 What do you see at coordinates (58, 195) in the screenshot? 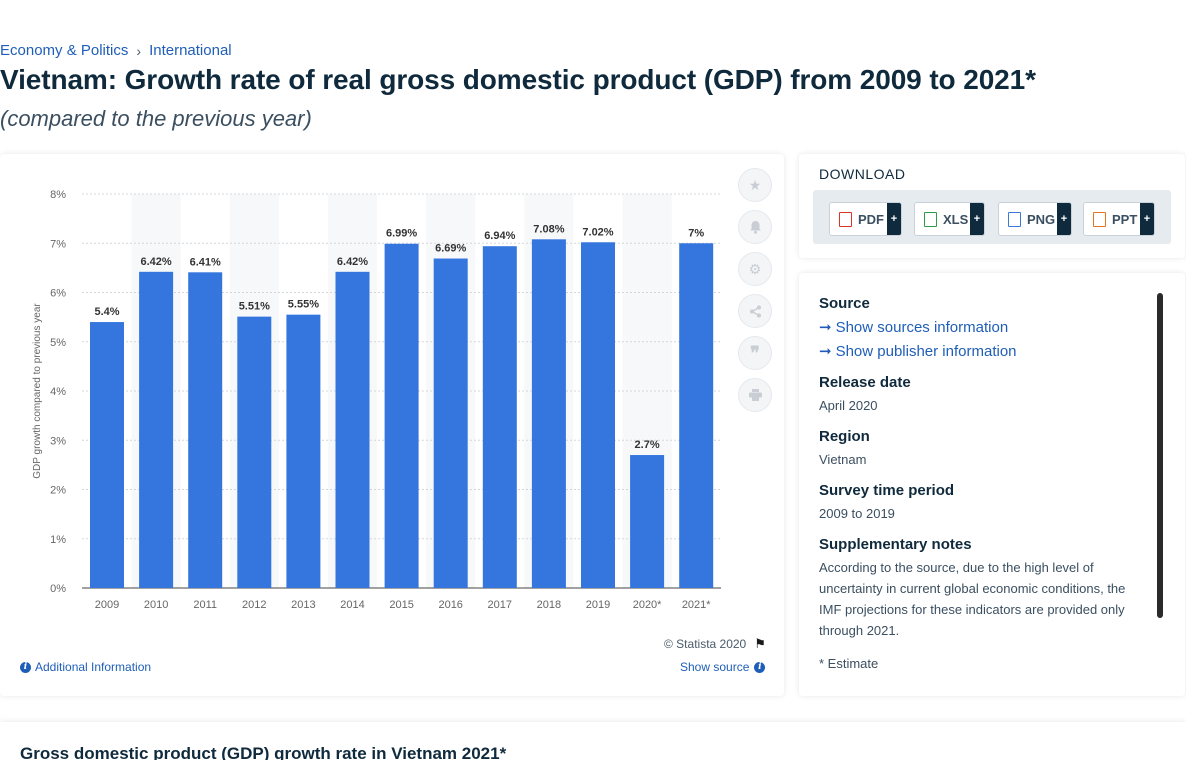
I see `y-tick-label: 8%` at bounding box center [58, 195].